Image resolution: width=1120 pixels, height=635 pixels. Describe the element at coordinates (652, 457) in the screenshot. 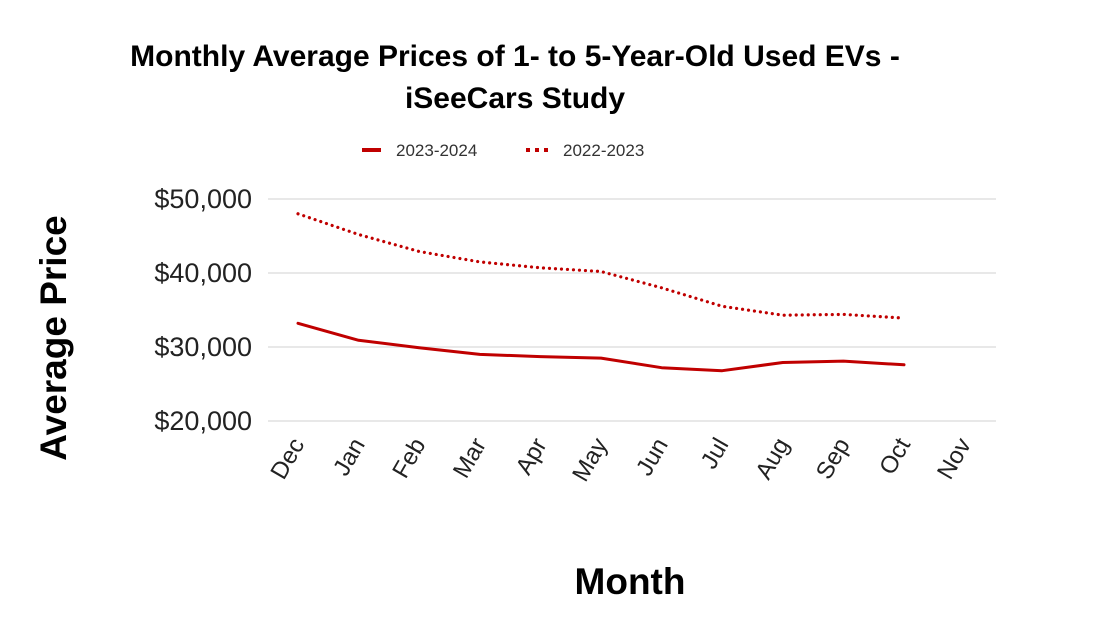

I see `x-tick-label-jun: Jun` at that location.